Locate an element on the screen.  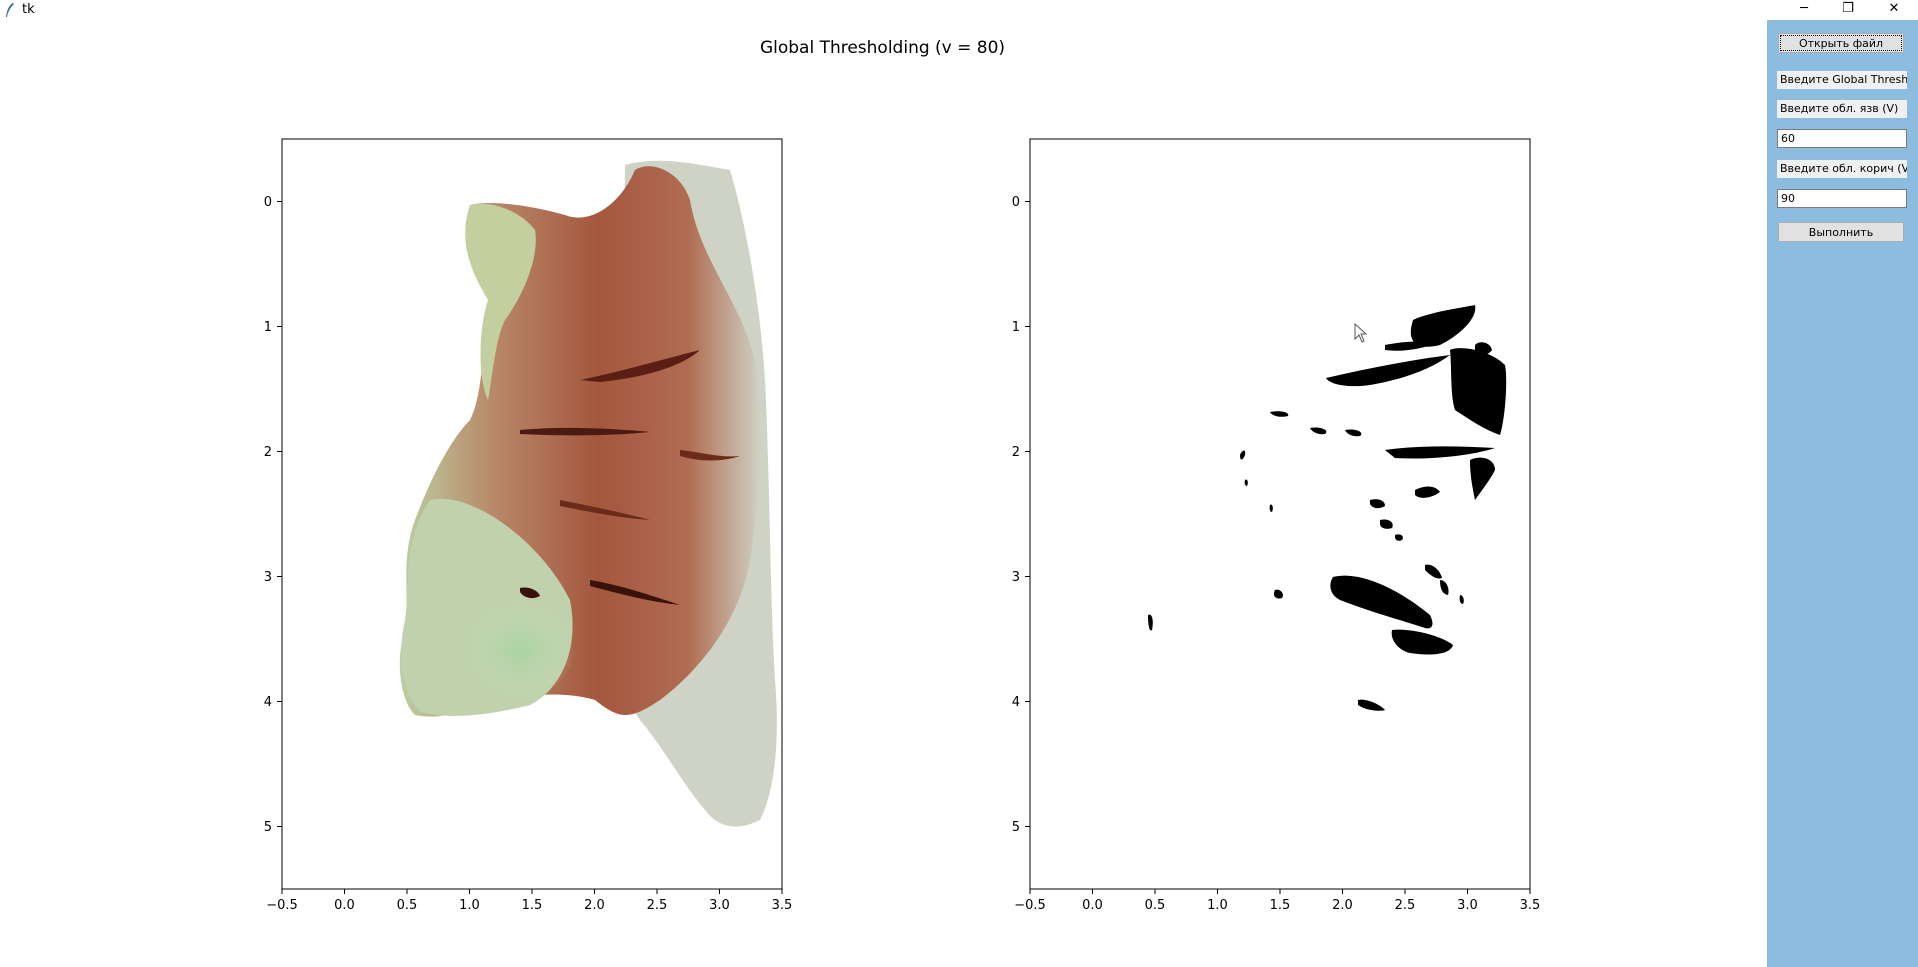
right-y-tick-label: 1 is located at coordinates (1016, 327).